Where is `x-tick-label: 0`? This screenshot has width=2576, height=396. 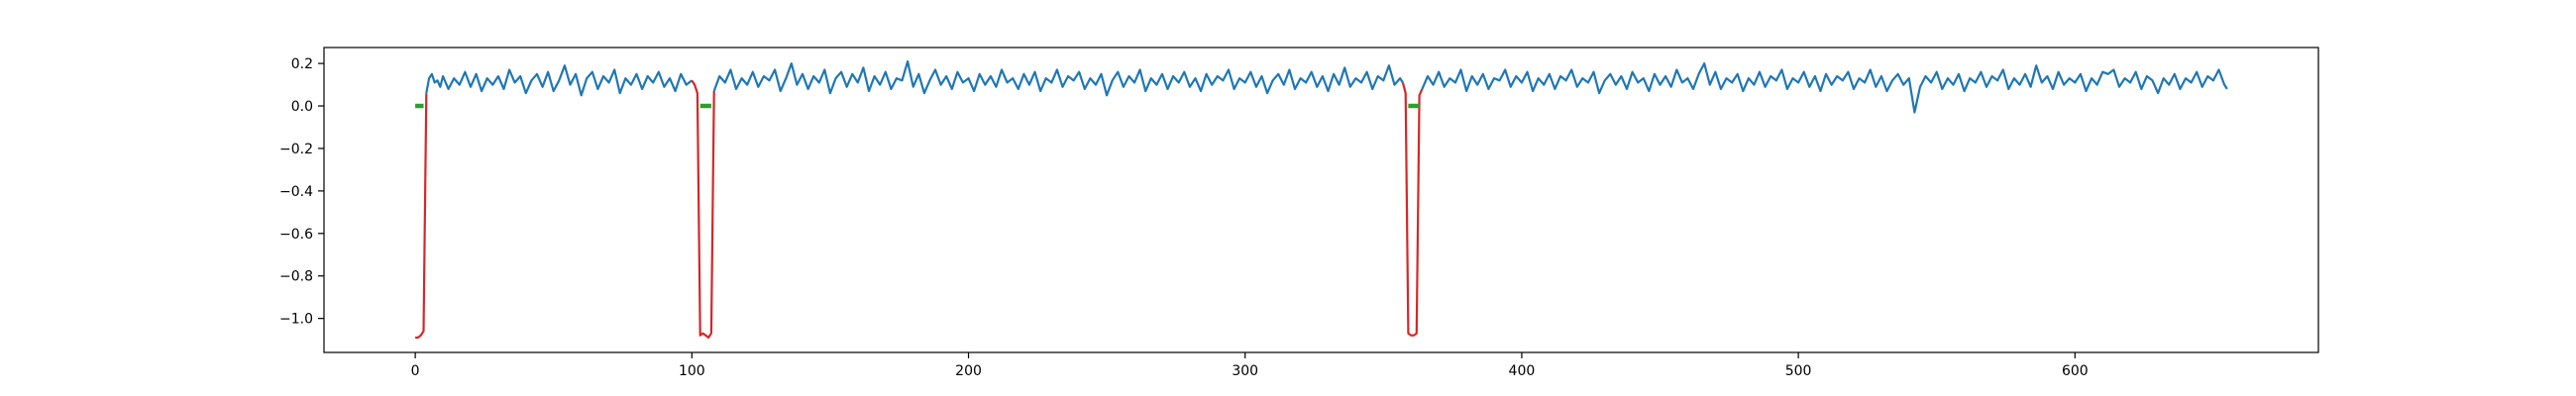
x-tick-label: 0 is located at coordinates (416, 371).